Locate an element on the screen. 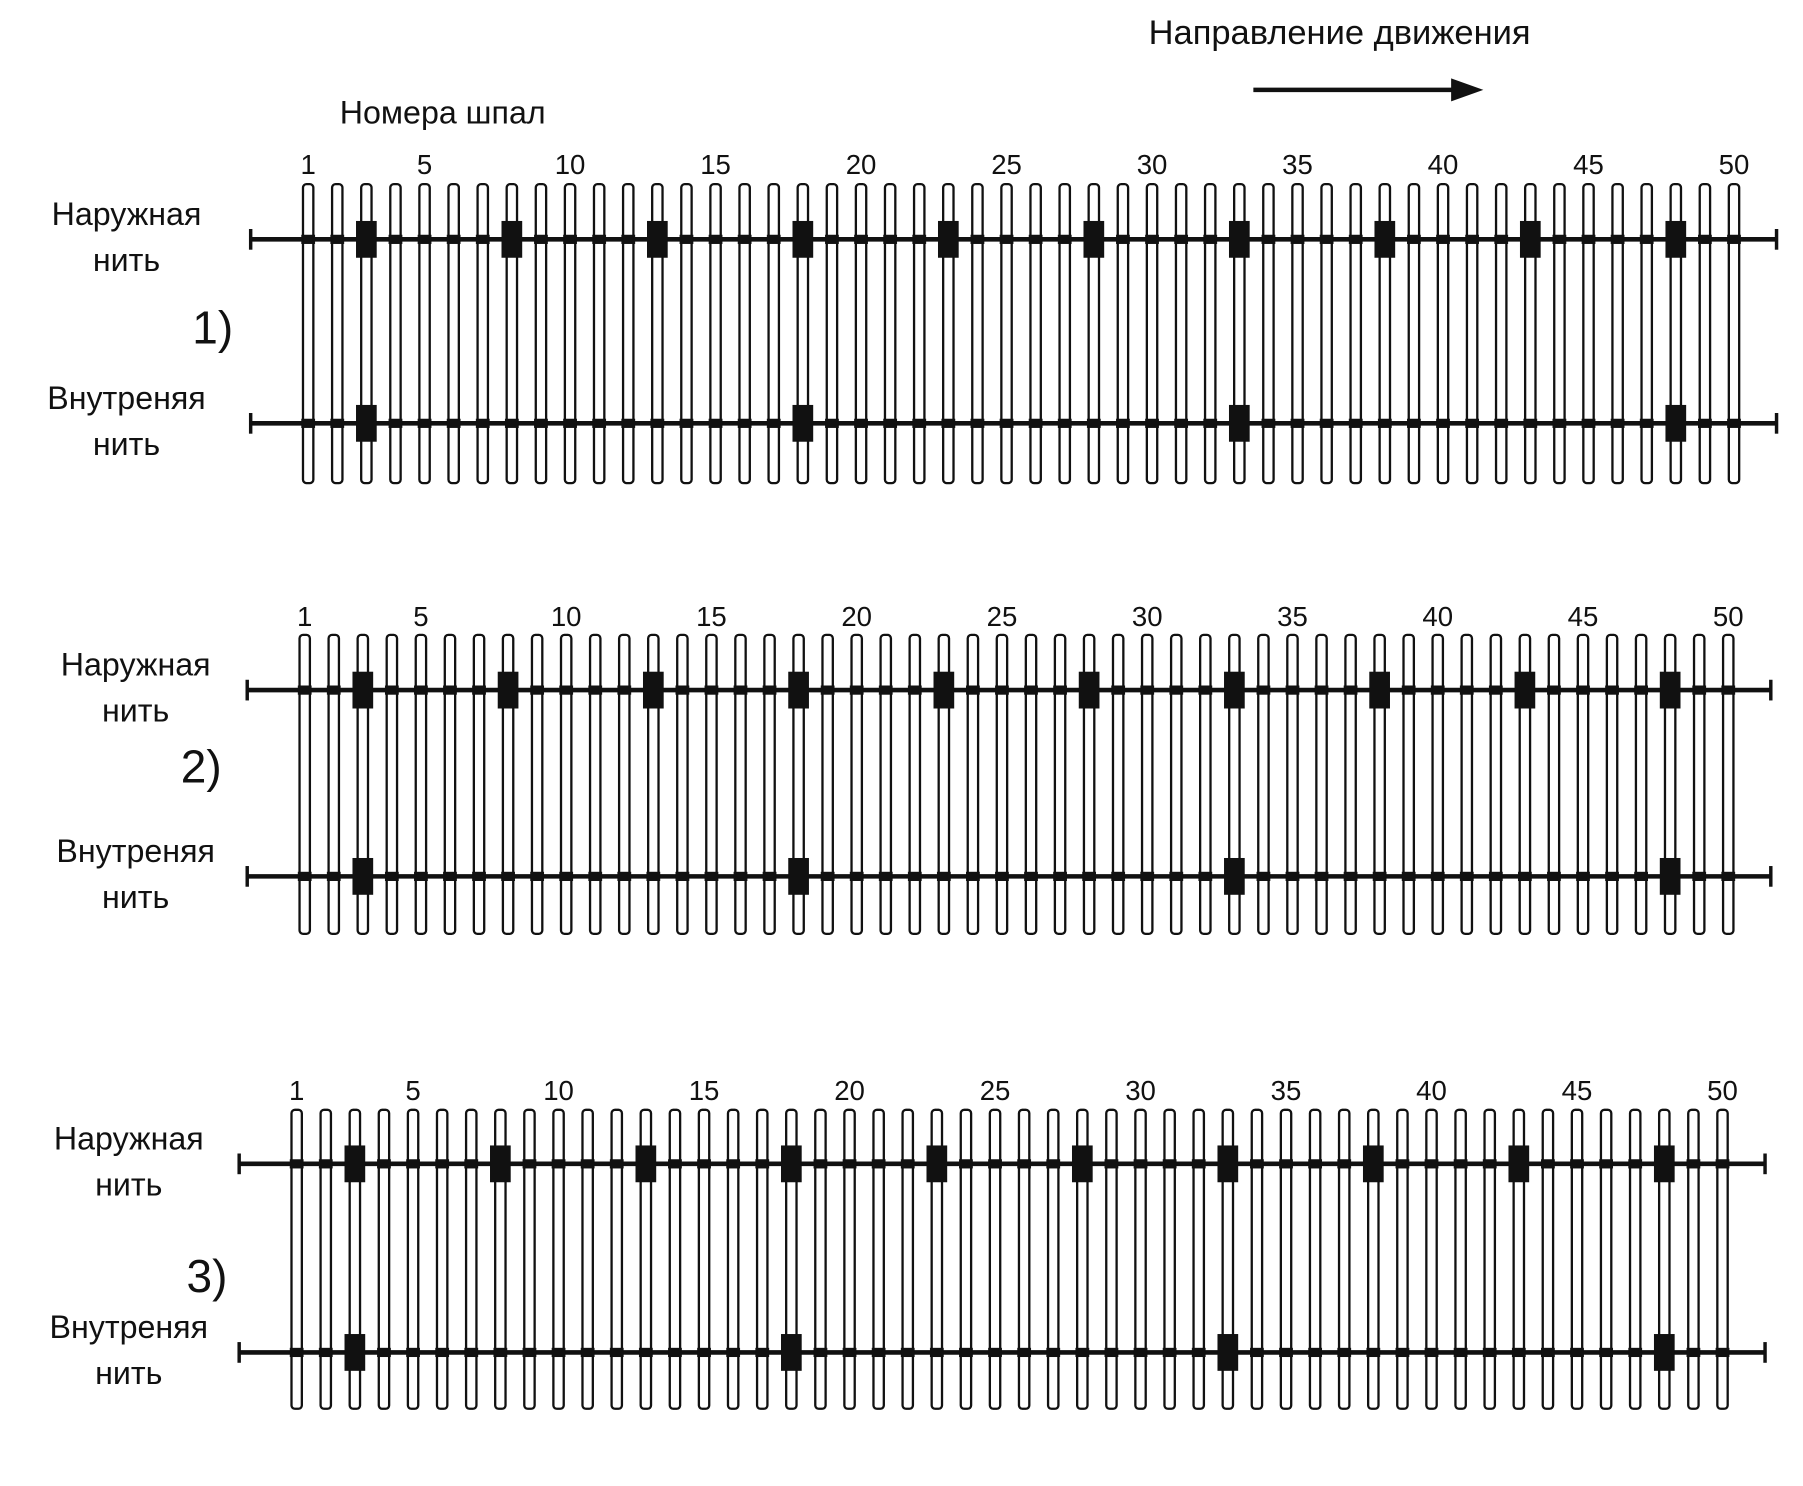  direction-arrow is located at coordinates (1368, 90).